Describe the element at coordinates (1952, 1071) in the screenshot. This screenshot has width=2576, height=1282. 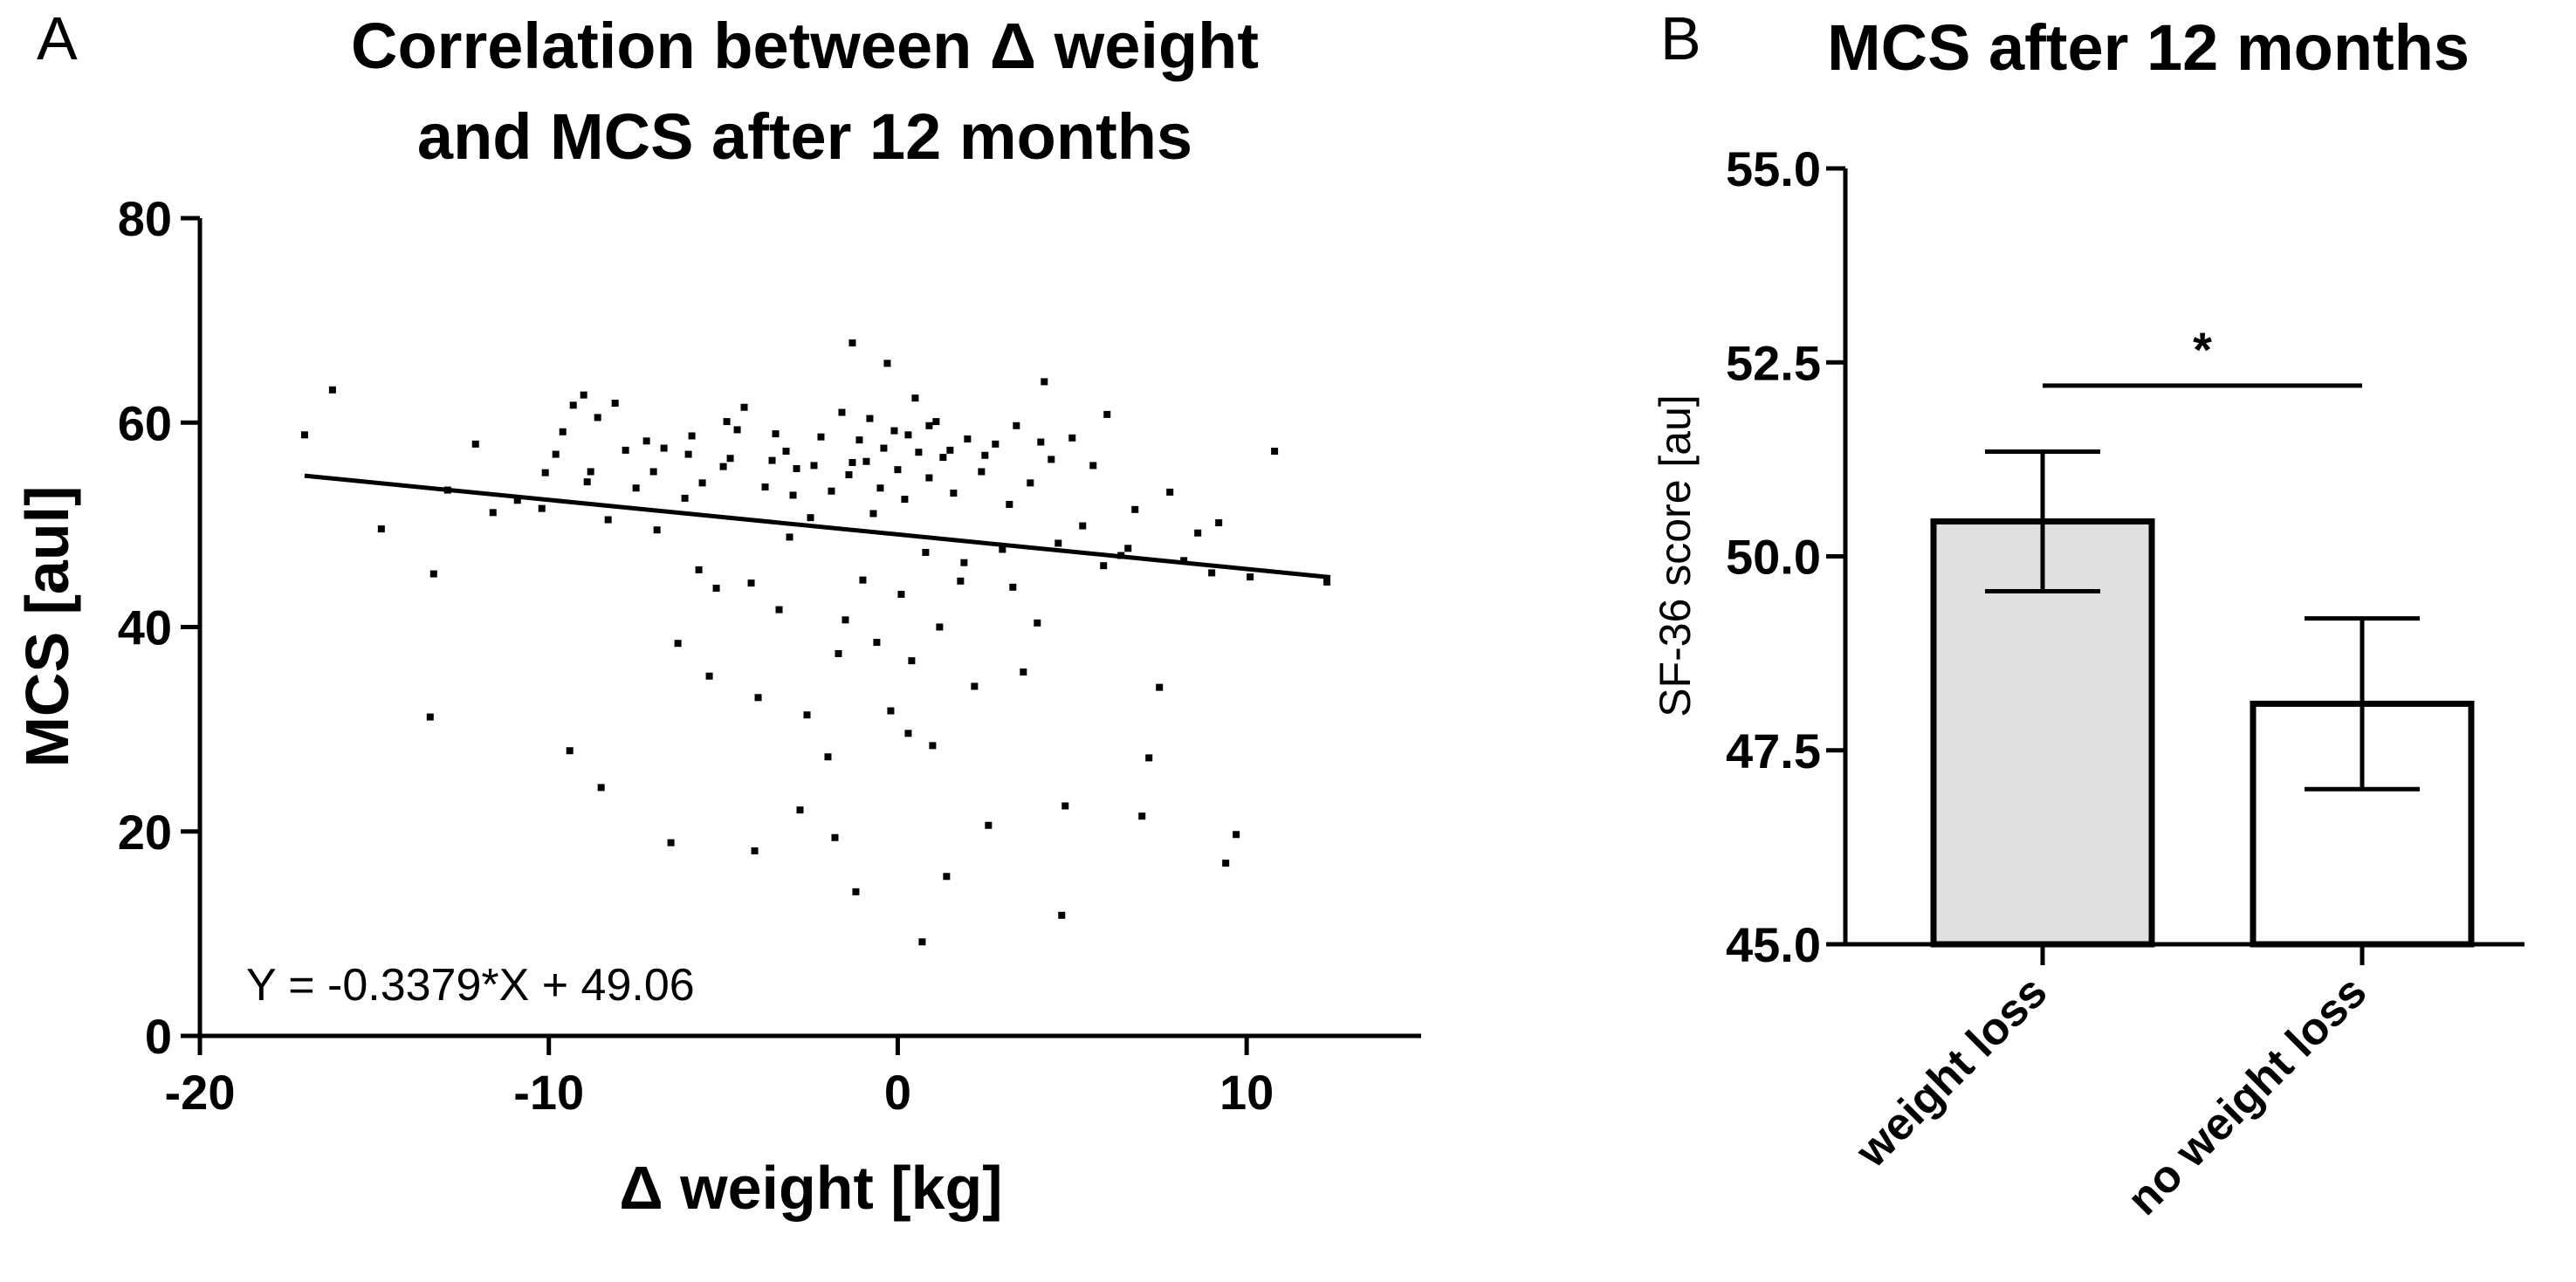
I see `category-label: weight loss` at that location.